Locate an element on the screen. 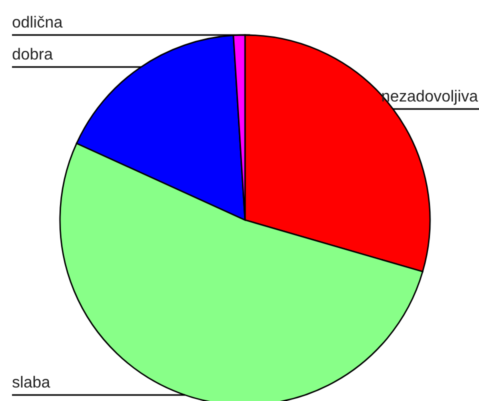 The image size is (479, 401). slice-label: odlična is located at coordinates (37, 22).